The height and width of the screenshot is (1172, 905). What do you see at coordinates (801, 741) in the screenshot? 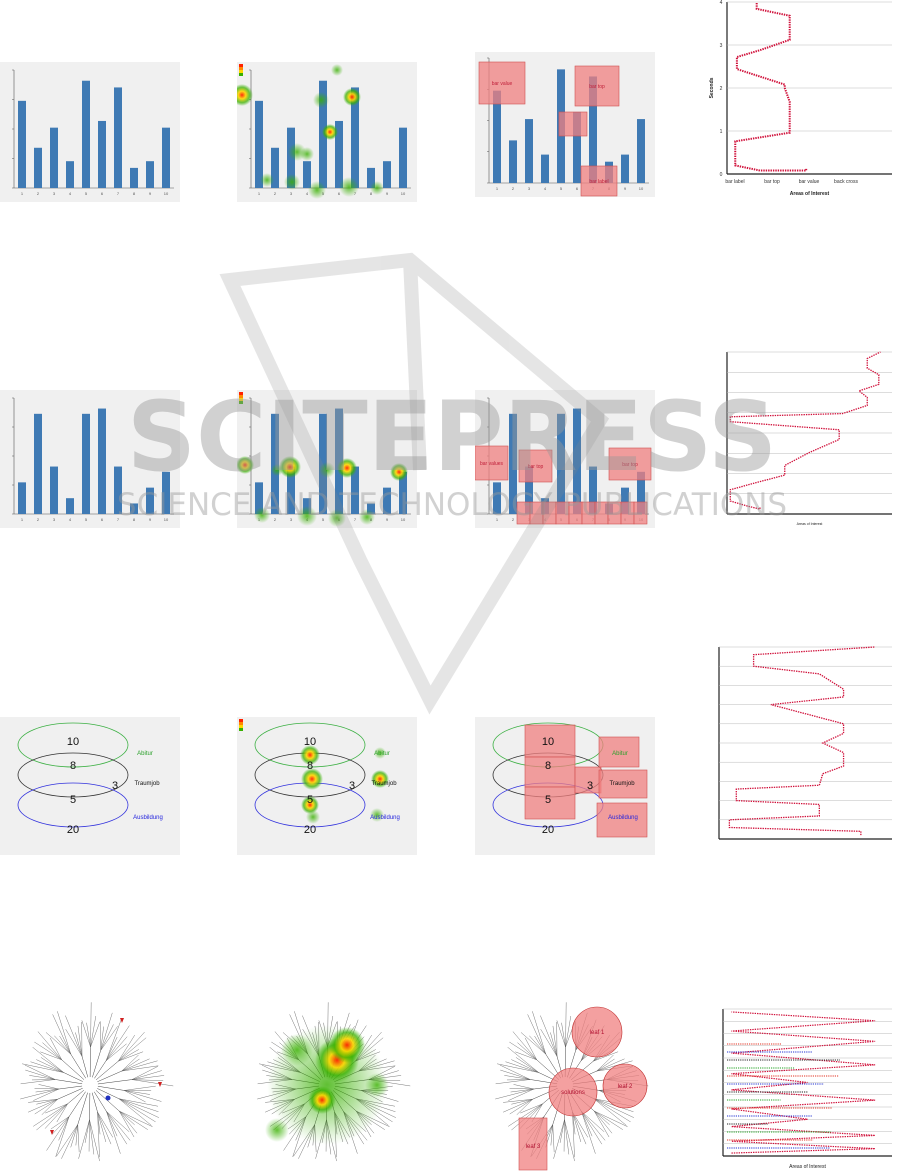
I see `scanpath-line` at bounding box center [801, 741].